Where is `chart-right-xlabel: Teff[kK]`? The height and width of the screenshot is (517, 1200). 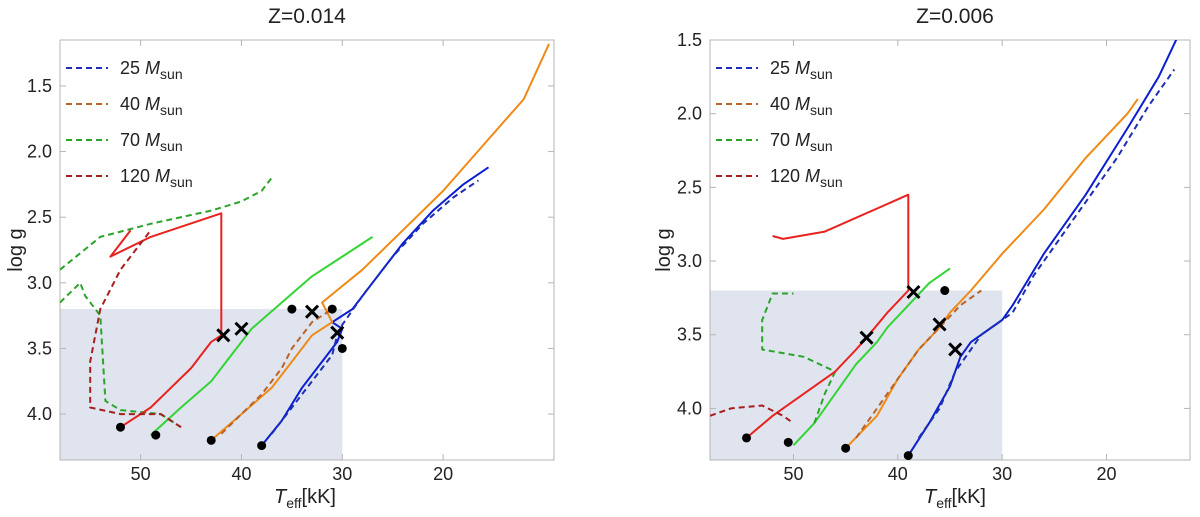 chart-right-xlabel: Teff[kK] is located at coordinates (955, 498).